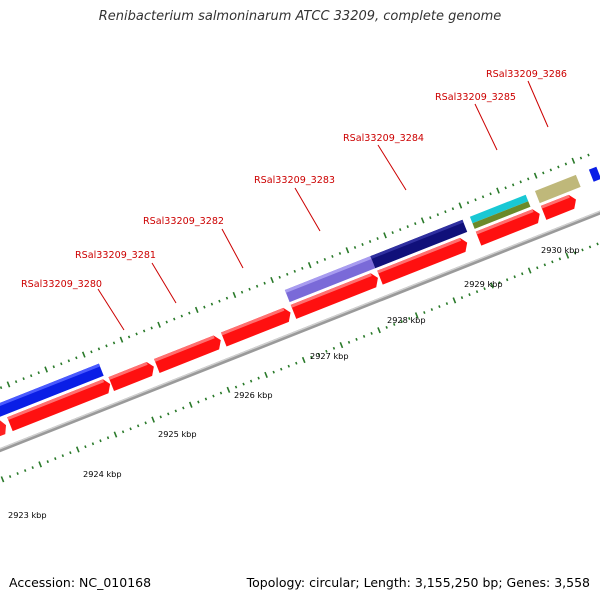 This screenshot has height=600, width=600. What do you see at coordinates (177, 434) in the screenshot?
I see `kbp-label: 2925 kbp` at bounding box center [177, 434].